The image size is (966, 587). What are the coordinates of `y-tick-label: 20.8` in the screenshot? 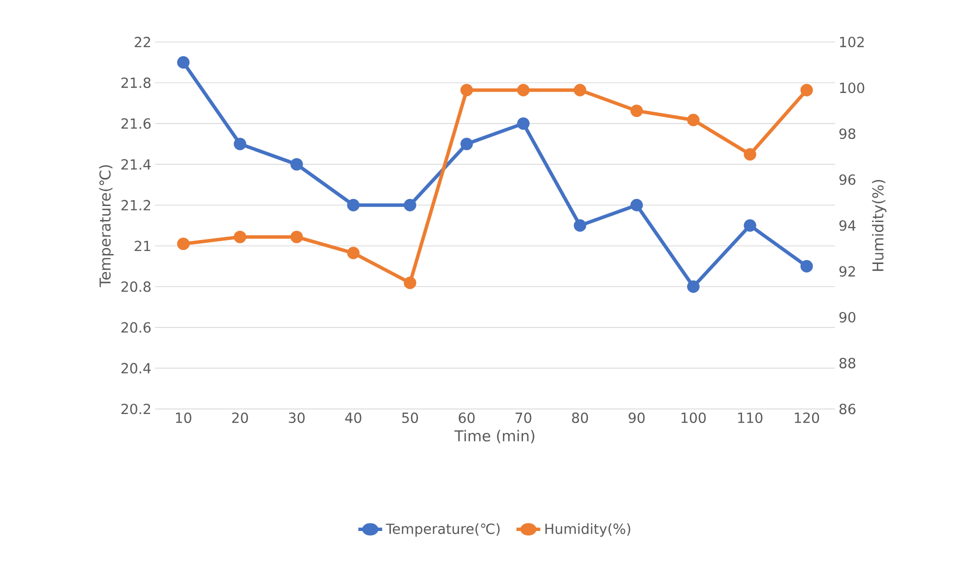 It's located at (136, 286).